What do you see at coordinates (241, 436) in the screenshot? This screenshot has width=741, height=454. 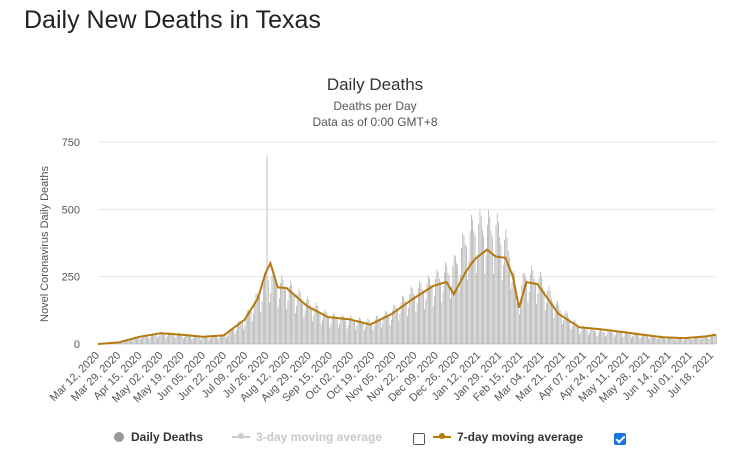 I see `legend-line-icon` at bounding box center [241, 436].